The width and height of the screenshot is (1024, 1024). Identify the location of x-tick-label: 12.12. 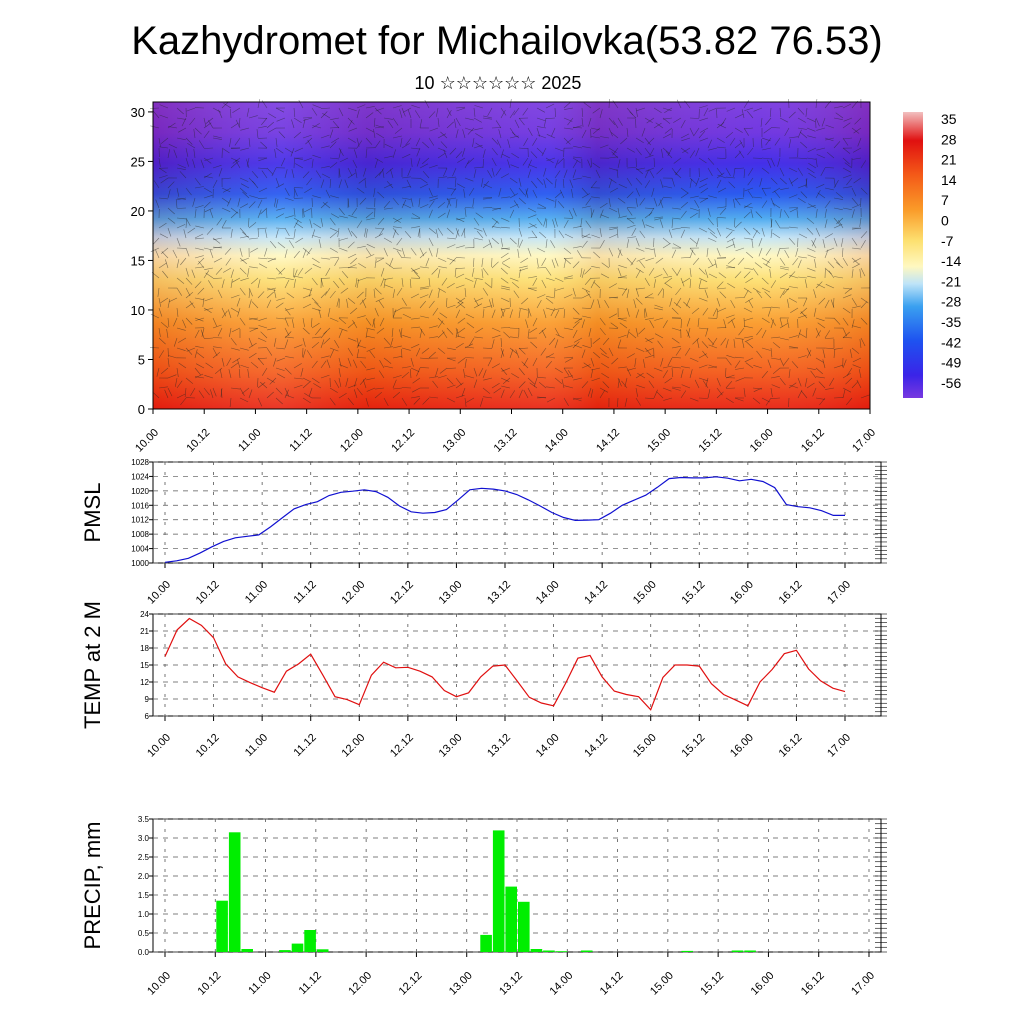
(411, 984).